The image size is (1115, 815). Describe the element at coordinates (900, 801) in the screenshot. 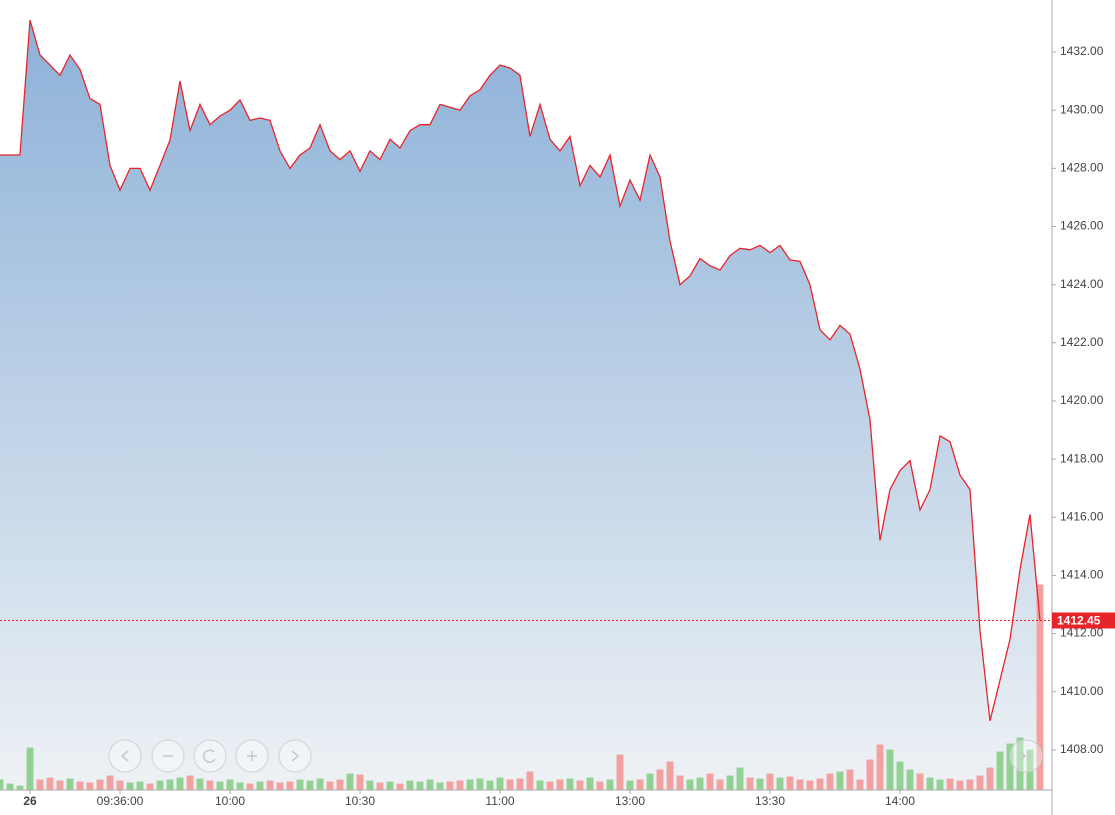

I see `x-tick-label: 14:00` at that location.